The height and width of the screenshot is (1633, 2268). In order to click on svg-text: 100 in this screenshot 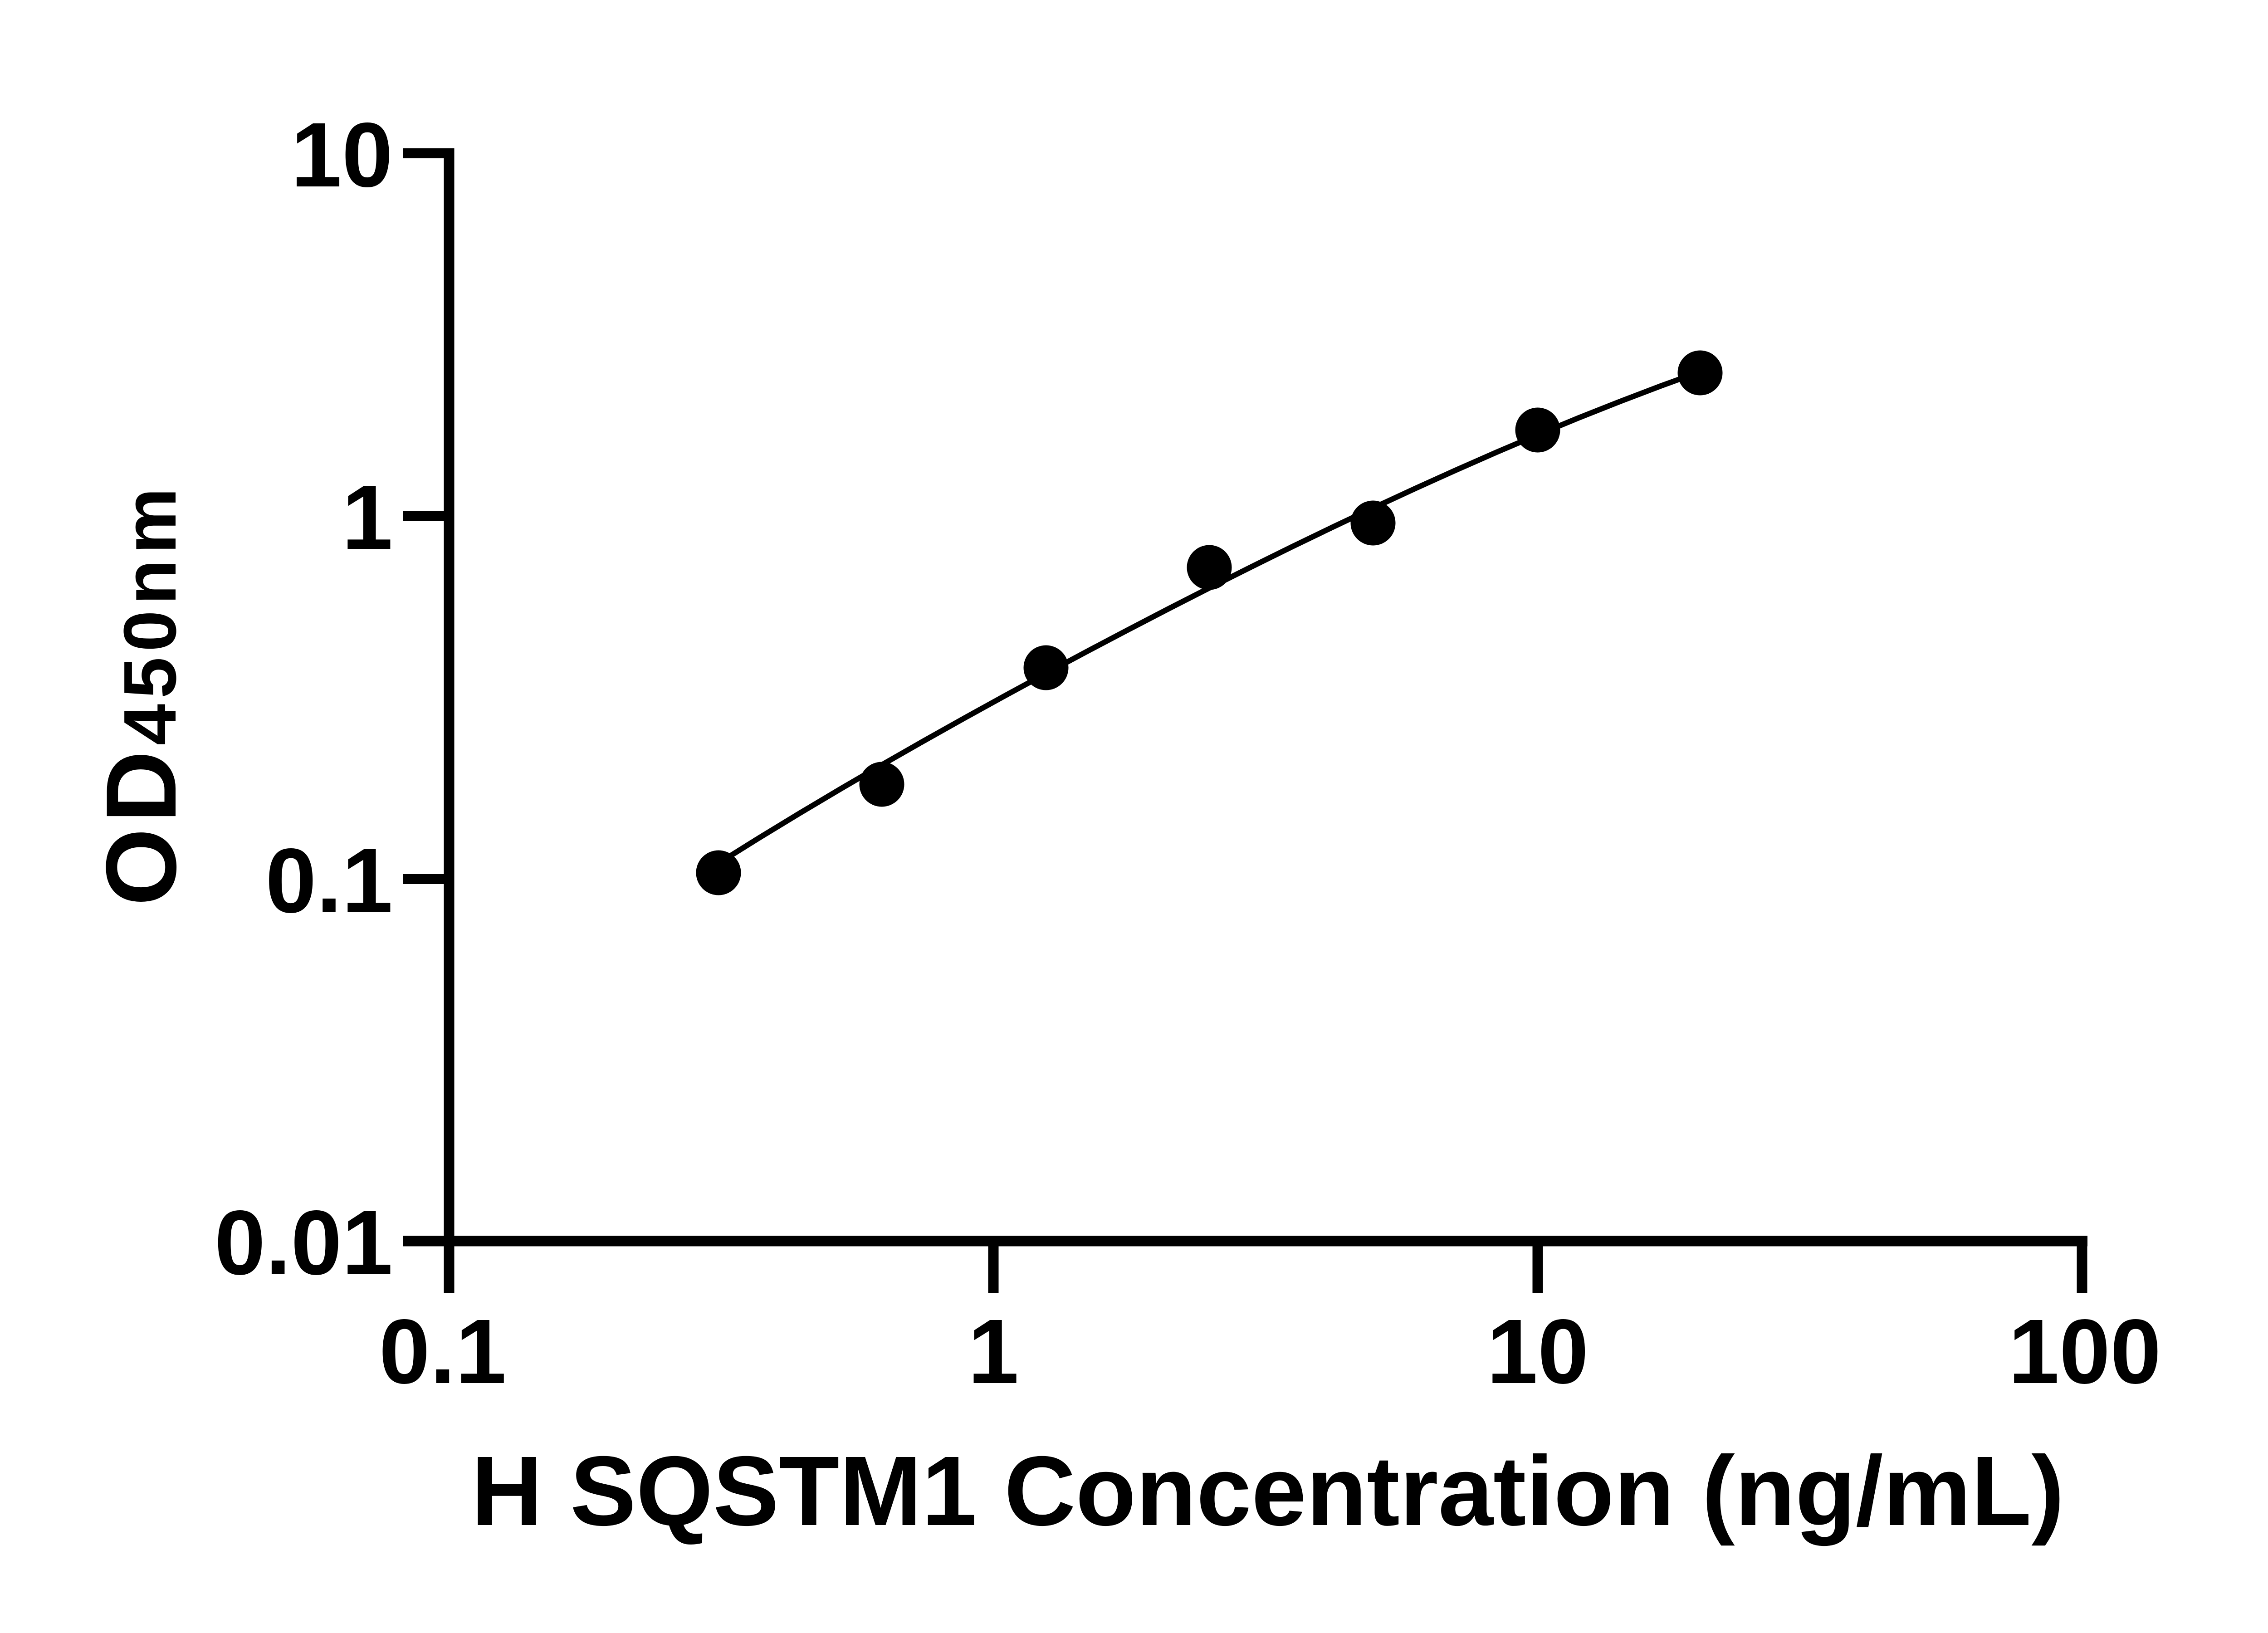, I will do `click(2084, 1351)`.